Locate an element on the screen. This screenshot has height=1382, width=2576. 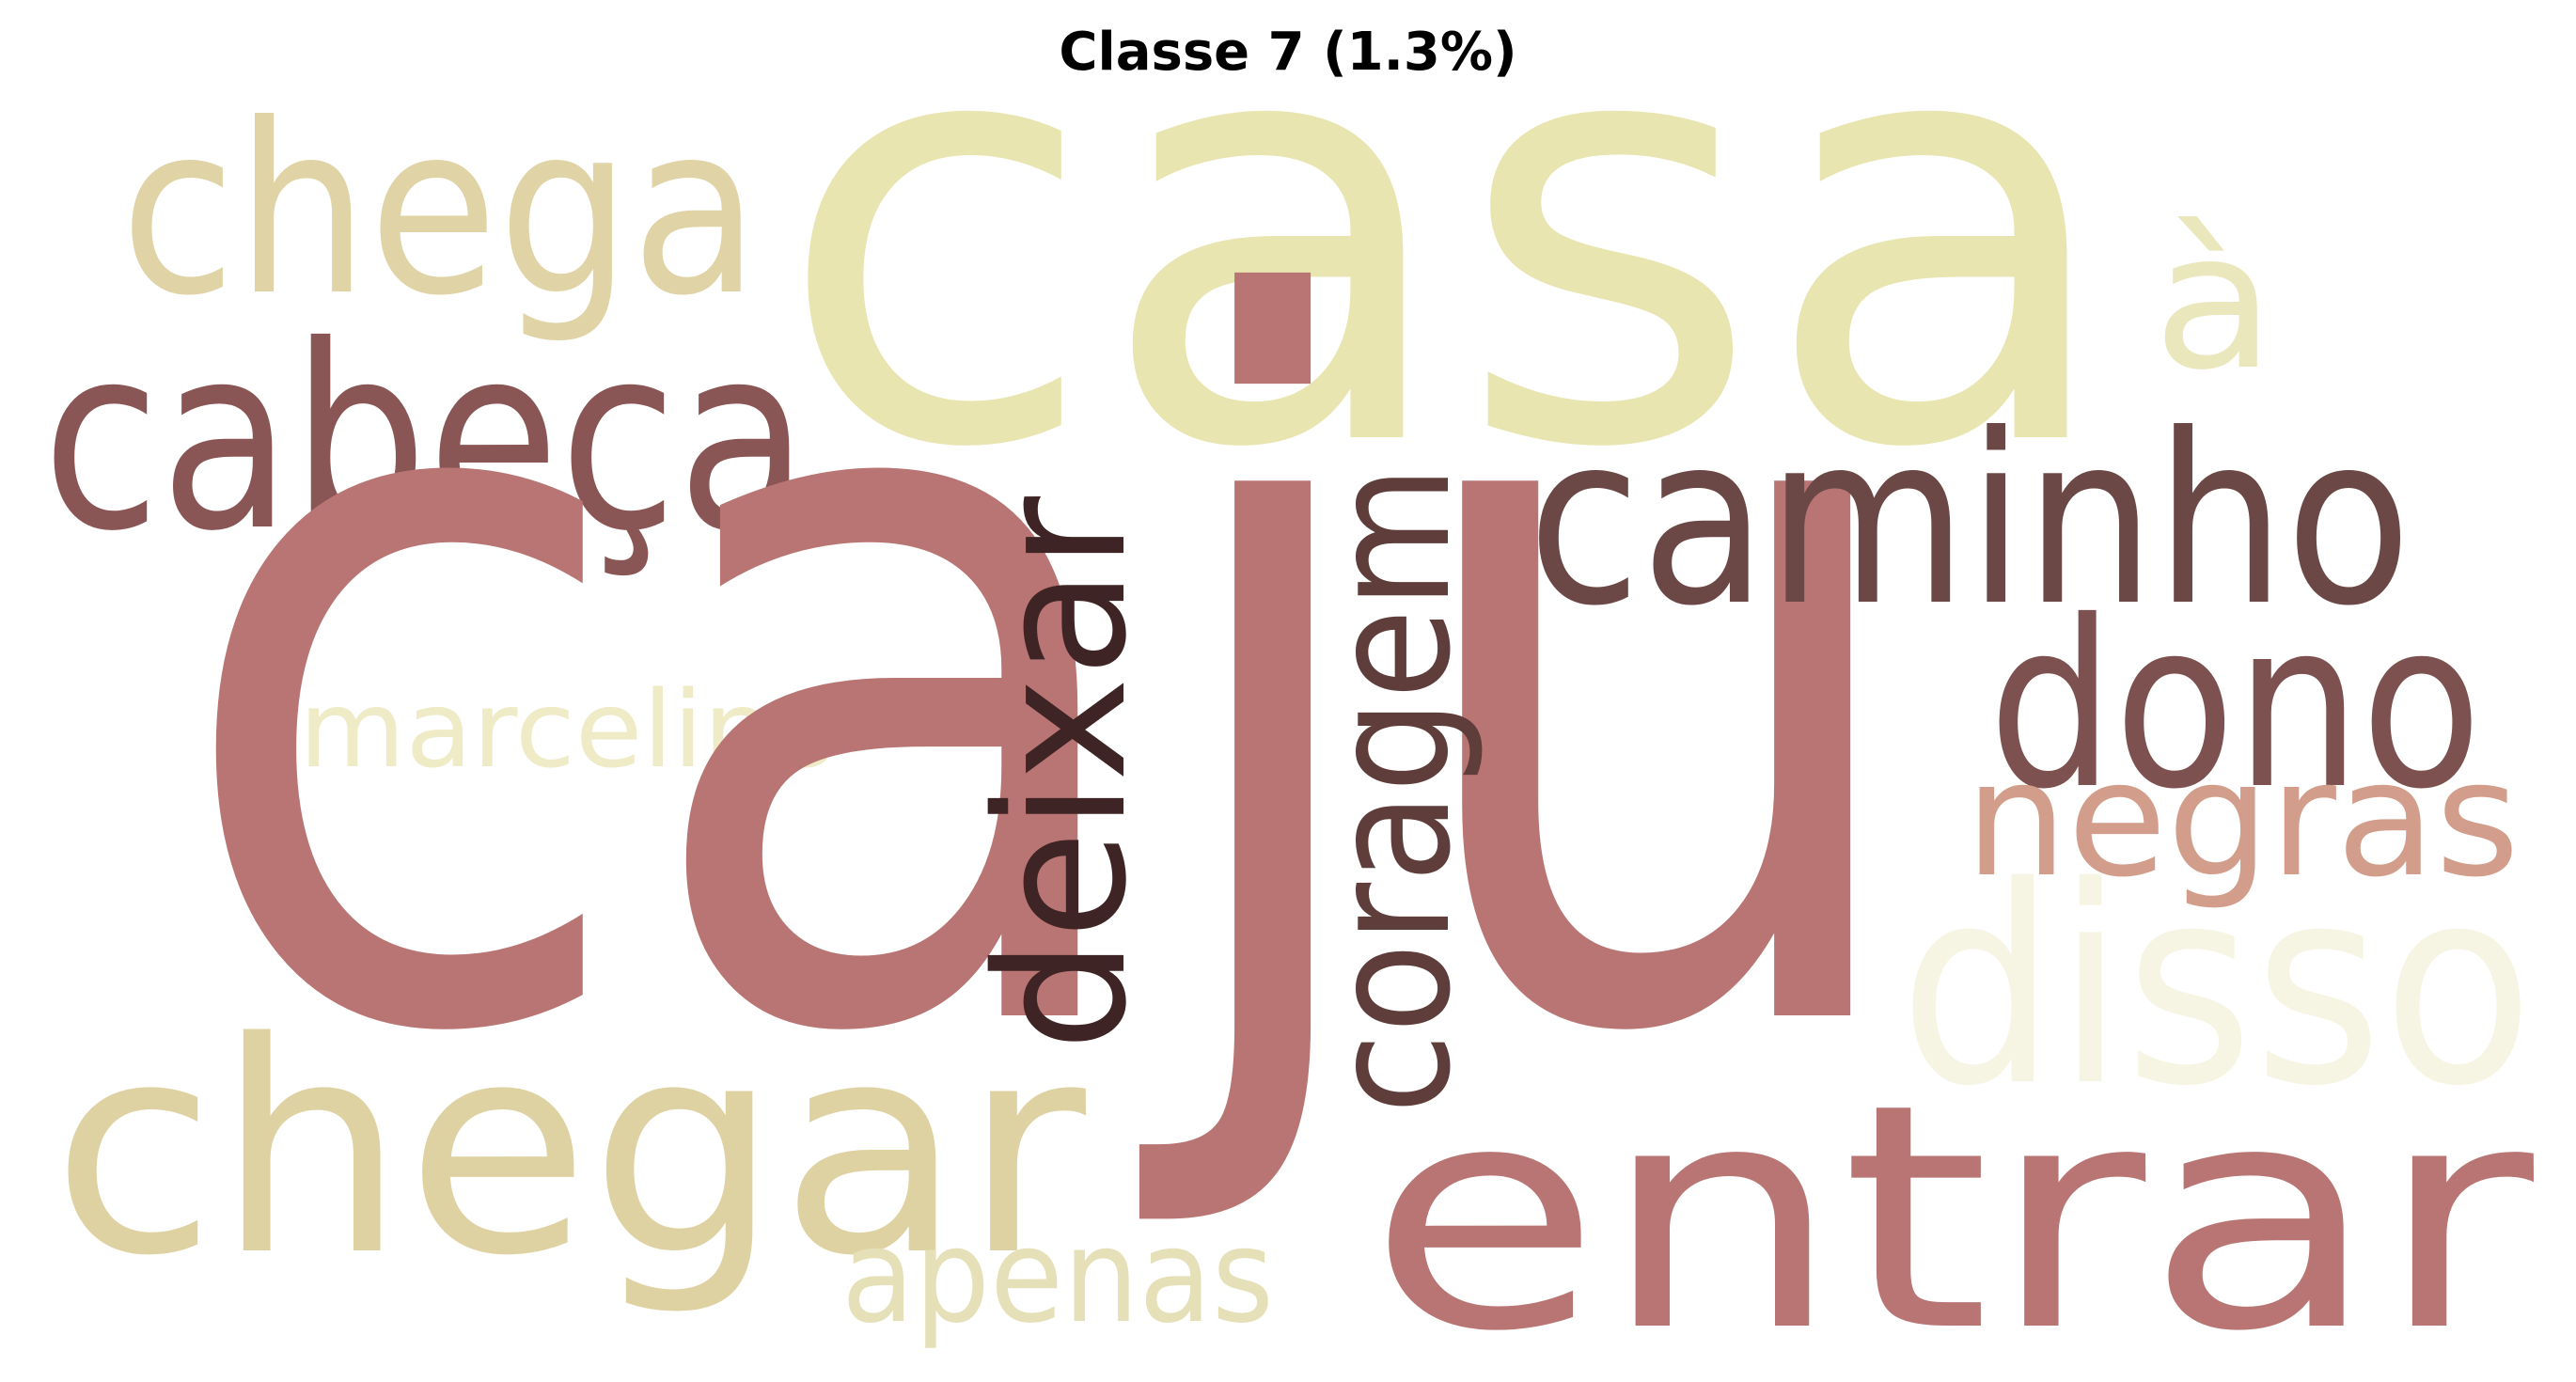
word-chega: chega is located at coordinates (440, 210).